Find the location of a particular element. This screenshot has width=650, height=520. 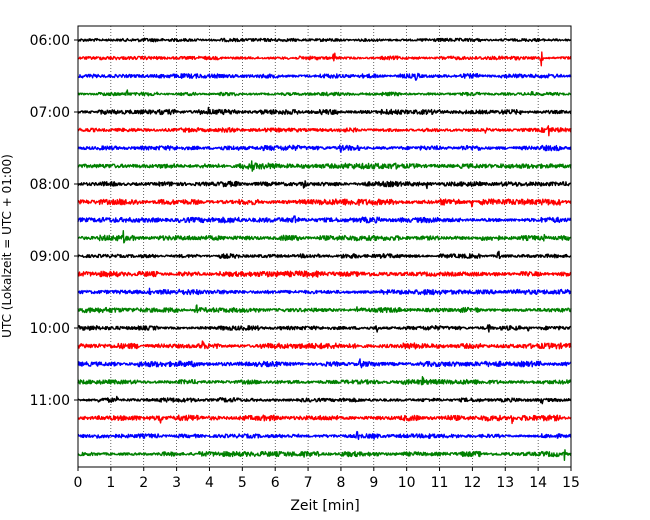

x-tick-label: 15 is located at coordinates (571, 483).